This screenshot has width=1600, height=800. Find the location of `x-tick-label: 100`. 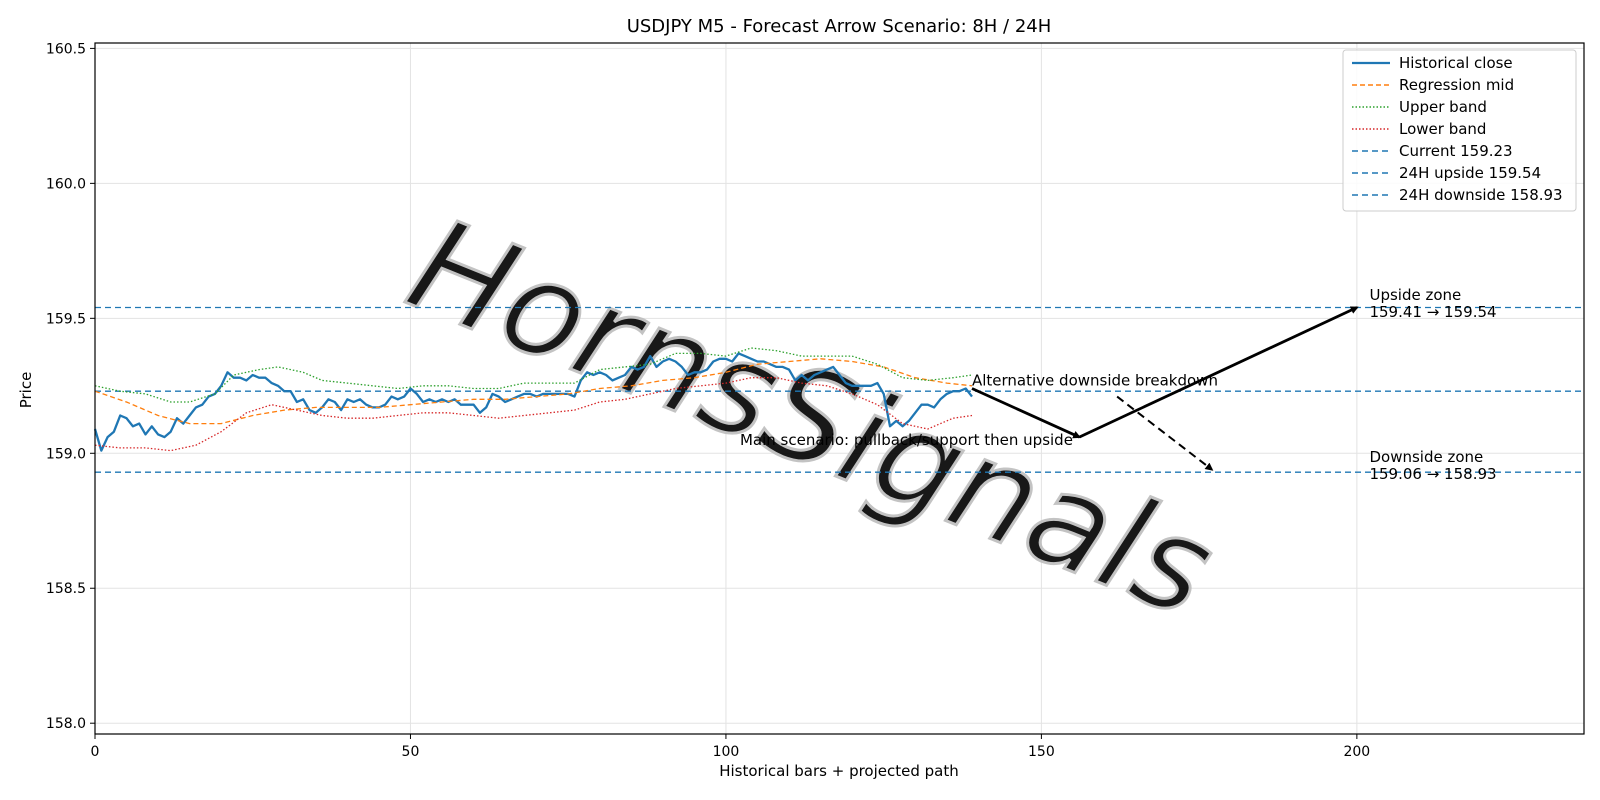

x-tick-label: 100 is located at coordinates (726, 752).